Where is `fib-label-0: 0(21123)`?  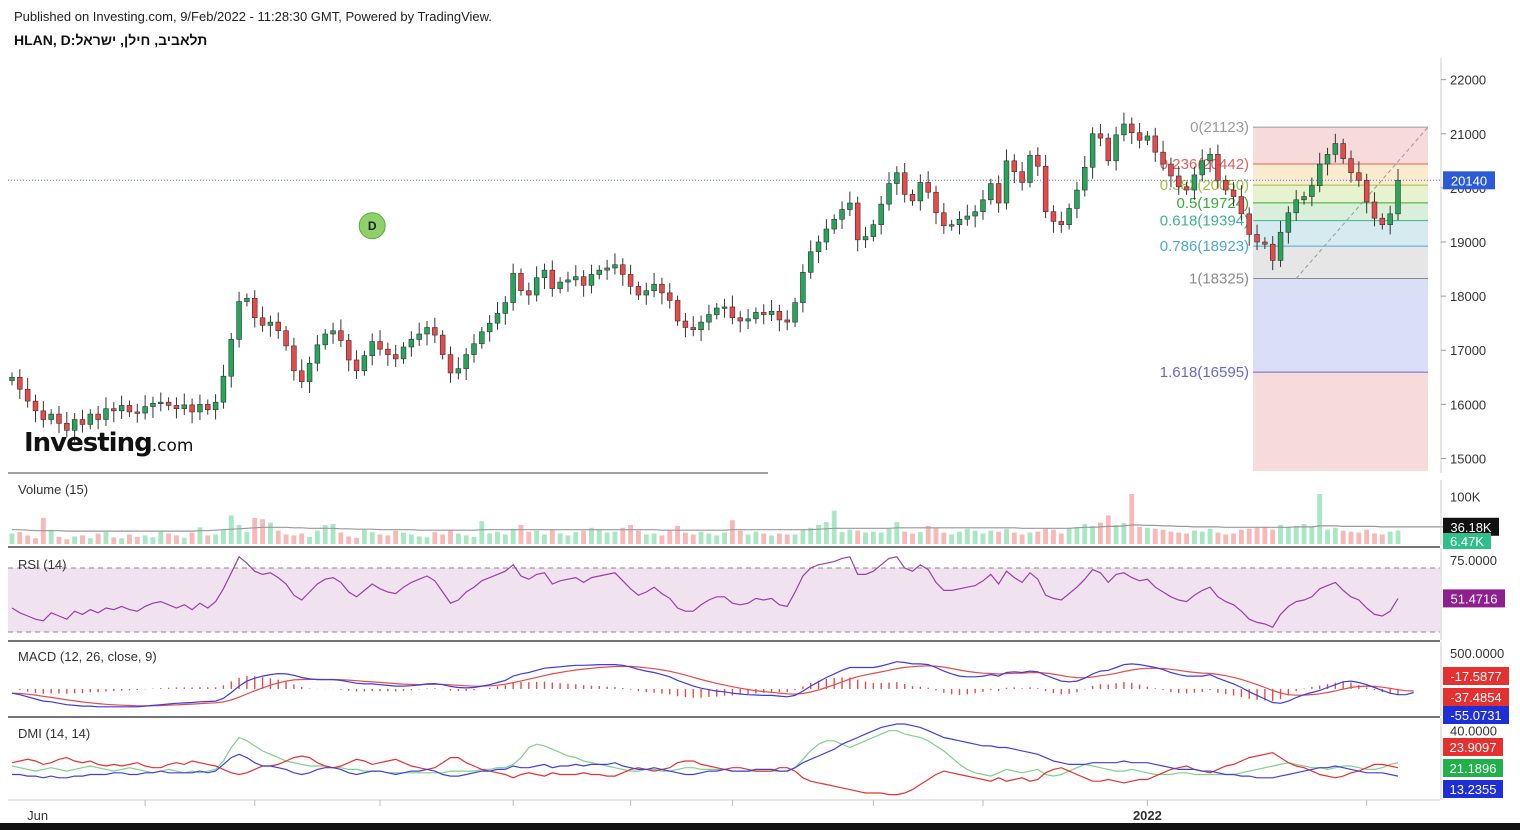 fib-label-0: 0(21123) is located at coordinates (1219, 127).